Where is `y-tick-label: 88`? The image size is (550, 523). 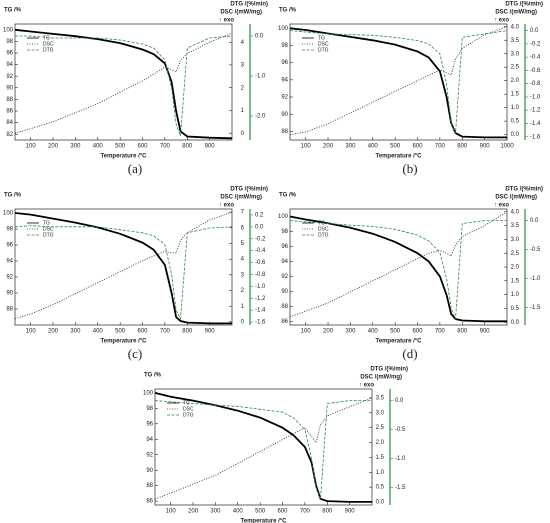
y-tick-label: 88 is located at coordinates (149, 486).